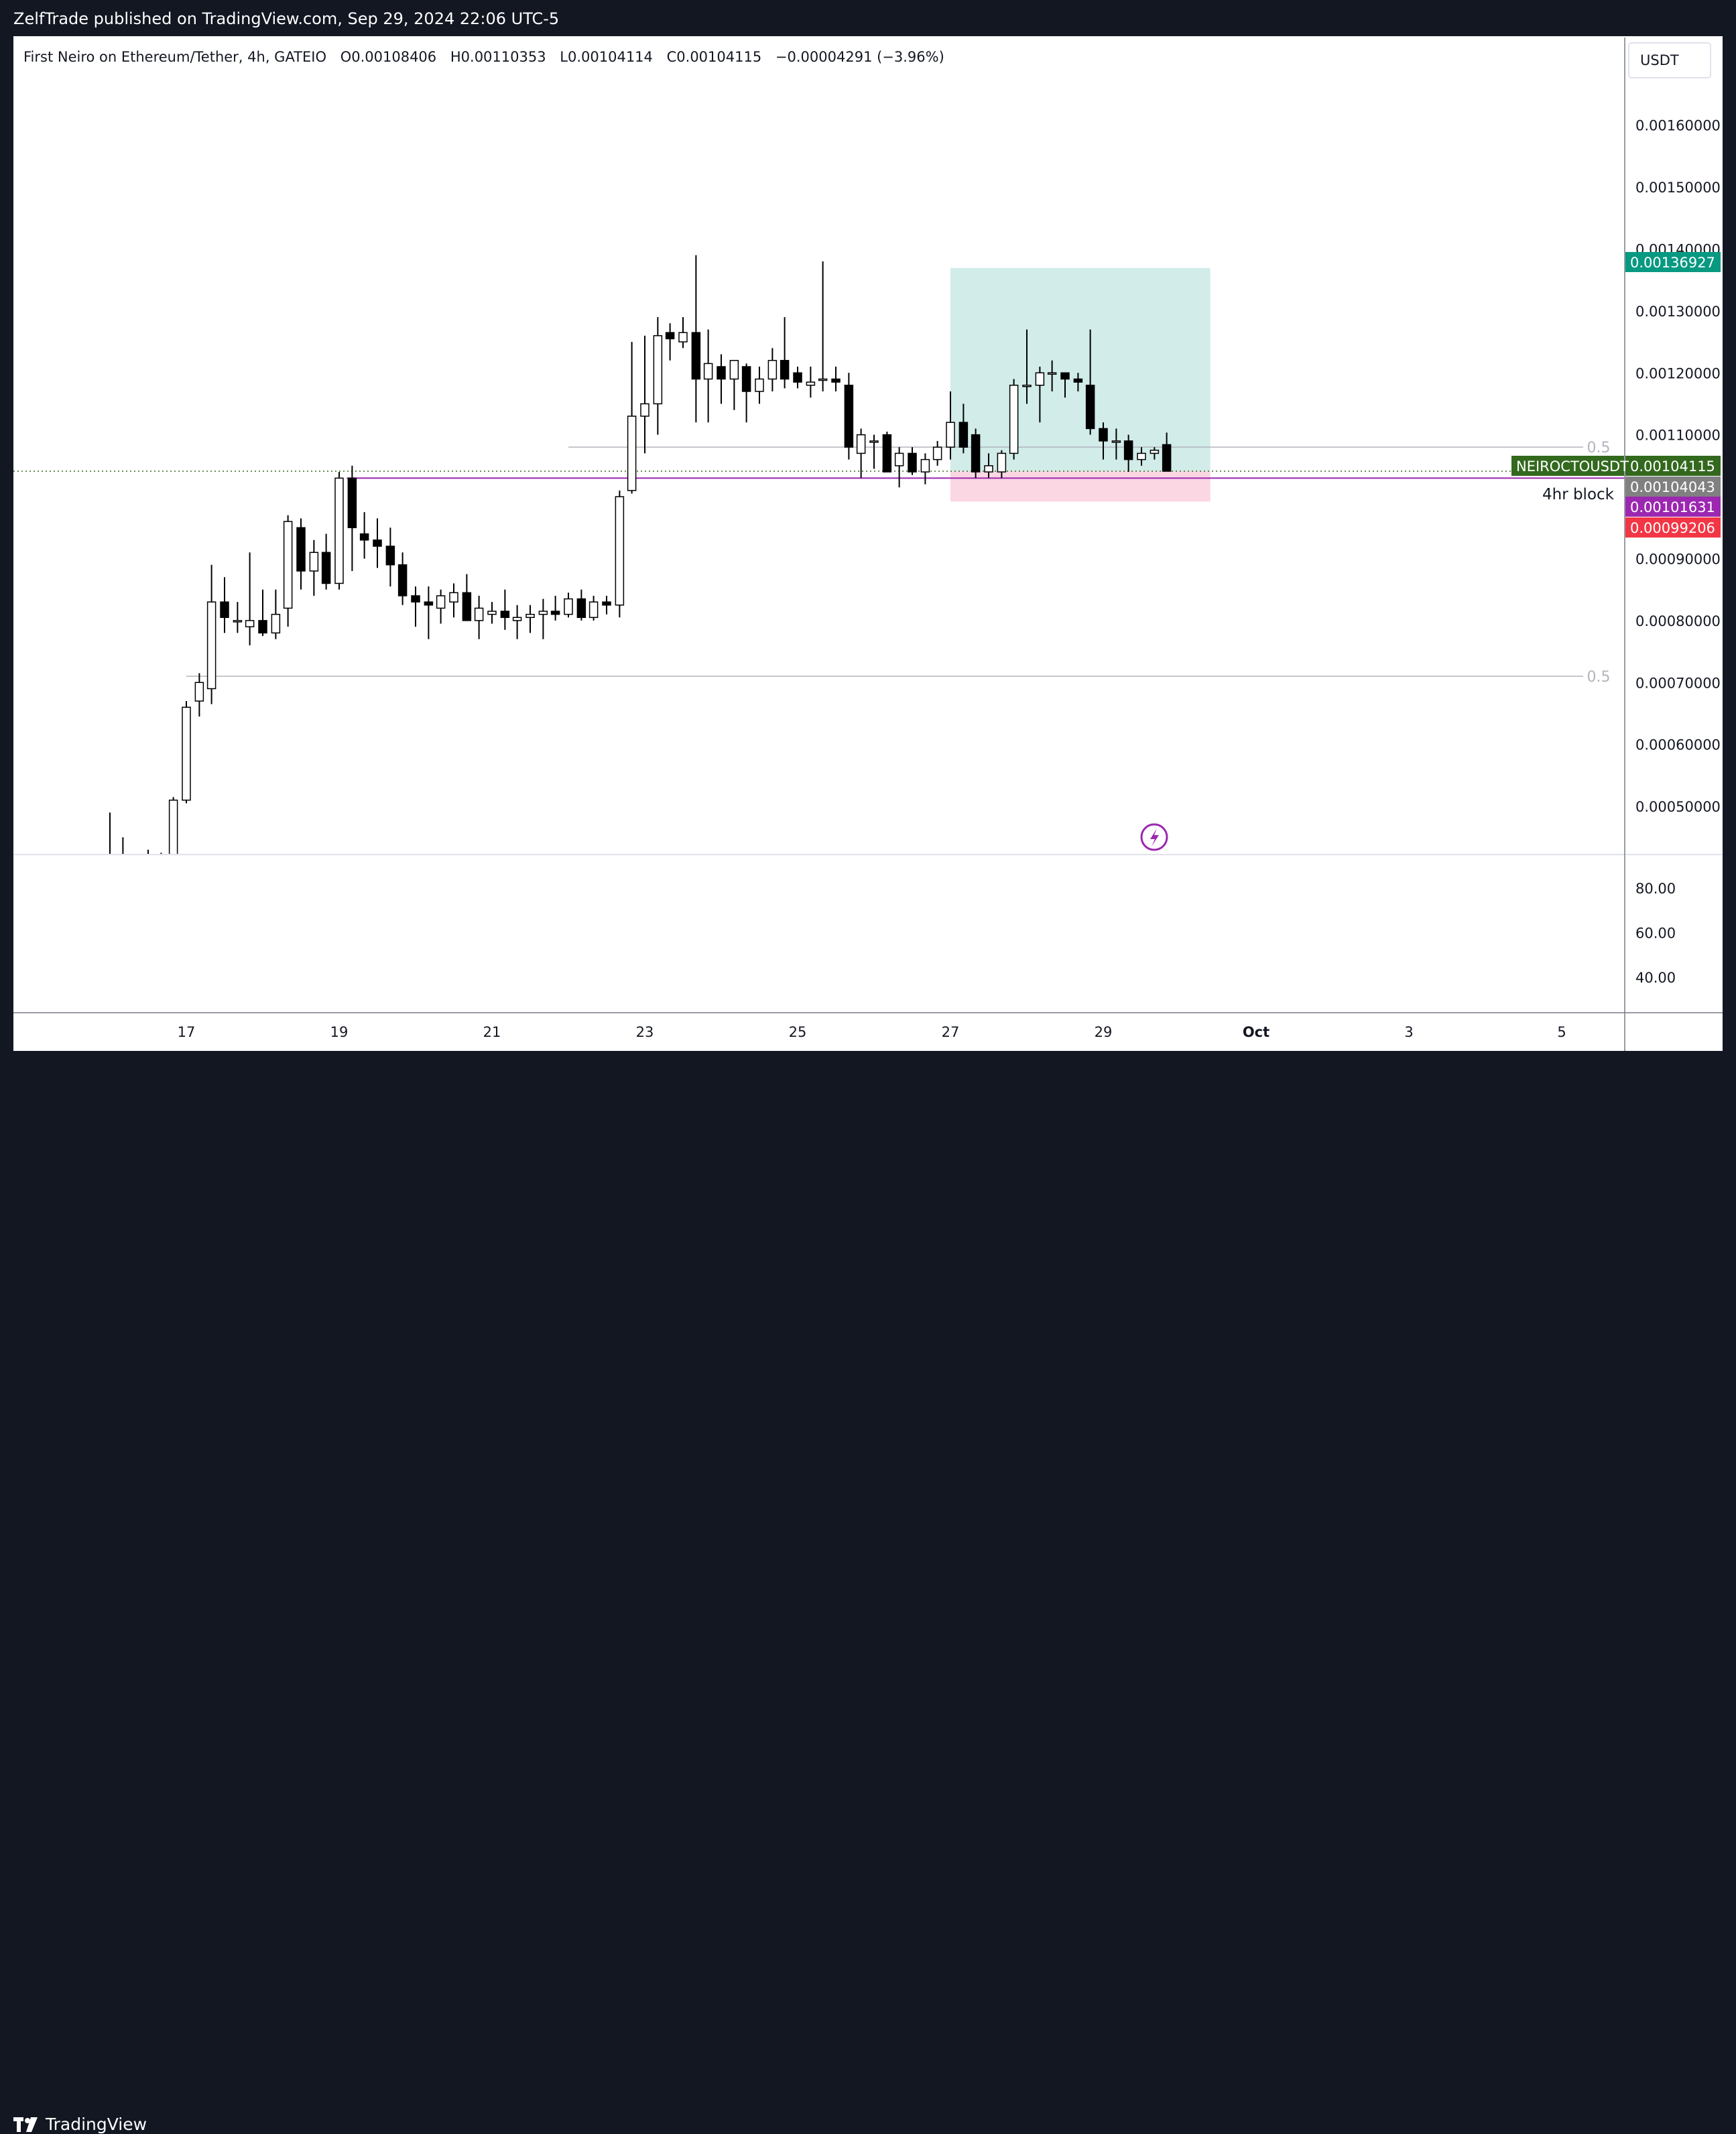 The height and width of the screenshot is (2134, 1736). I want to click on price-tag-stop: 0.00099206, so click(1673, 527).